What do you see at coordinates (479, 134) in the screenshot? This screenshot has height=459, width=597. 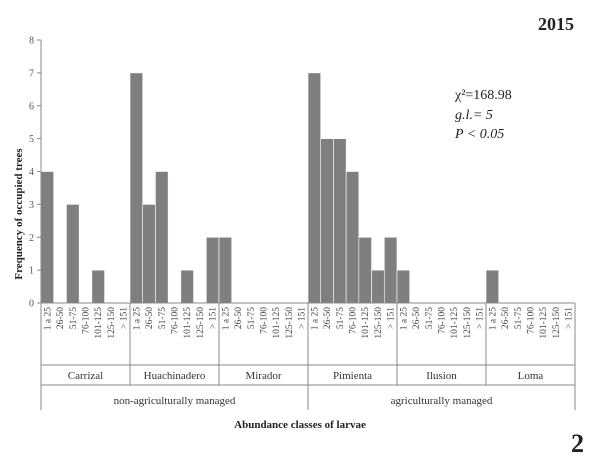 I see `p-value-annotation: P < 0.05` at bounding box center [479, 134].